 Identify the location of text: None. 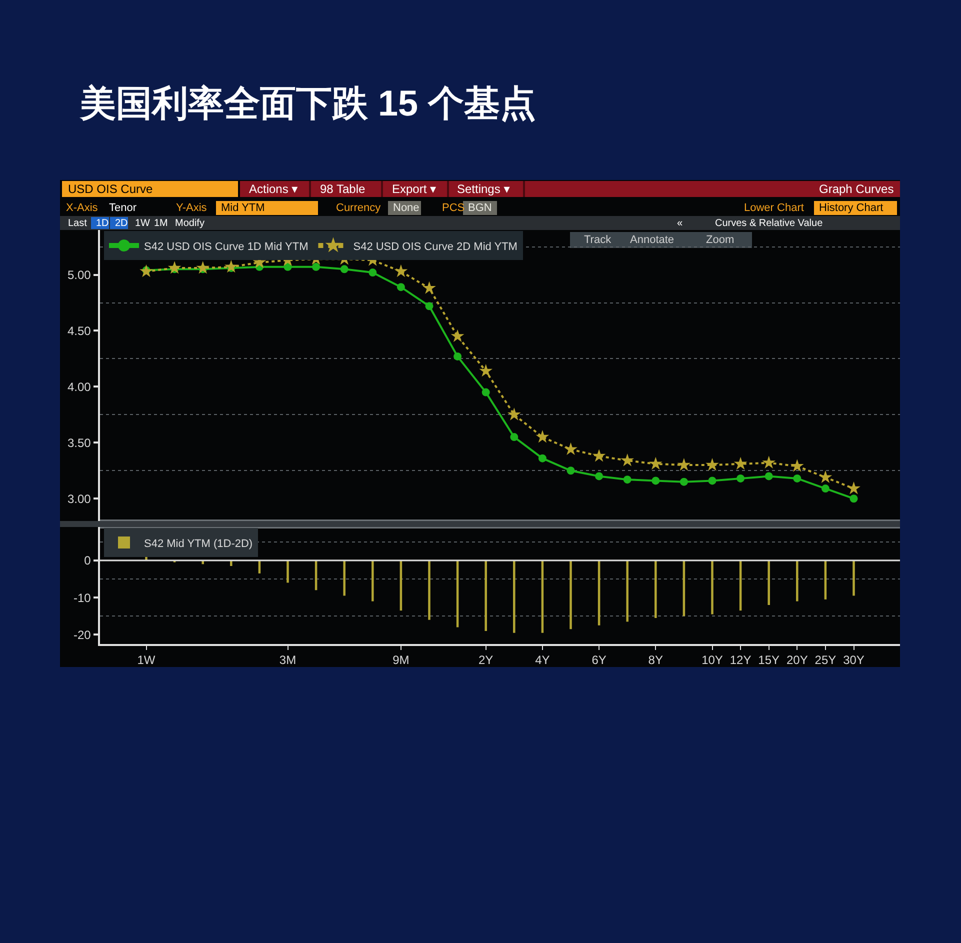
(406, 208).